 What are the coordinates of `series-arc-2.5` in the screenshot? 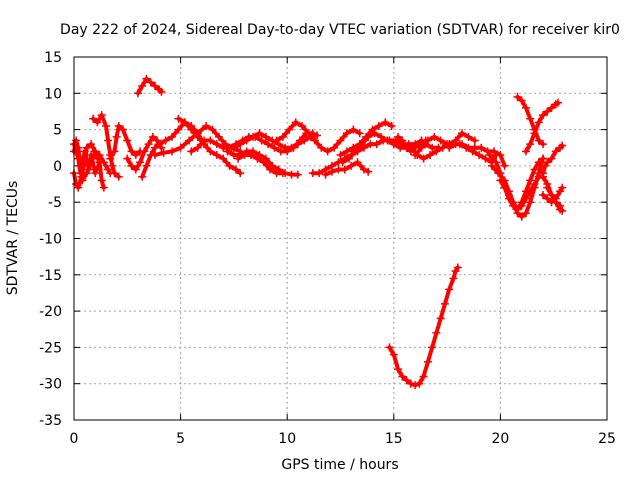 It's located at (144, 153).